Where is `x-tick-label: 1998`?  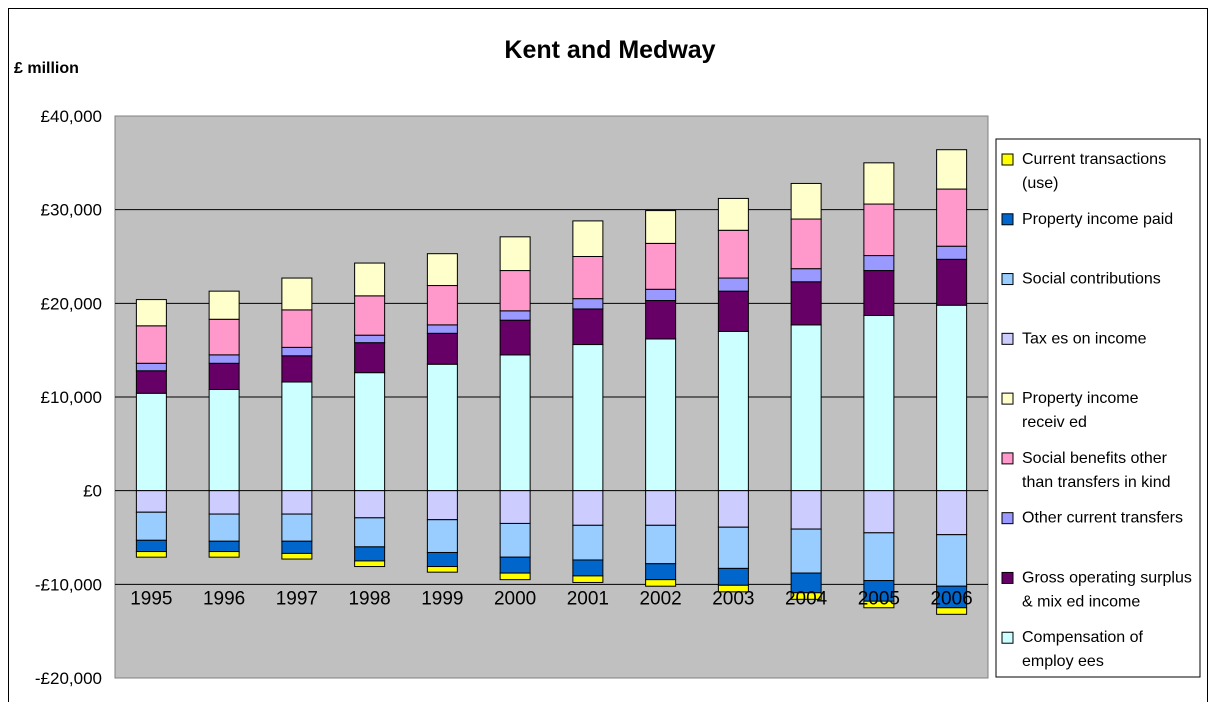
x-tick-label: 1998 is located at coordinates (369, 598).